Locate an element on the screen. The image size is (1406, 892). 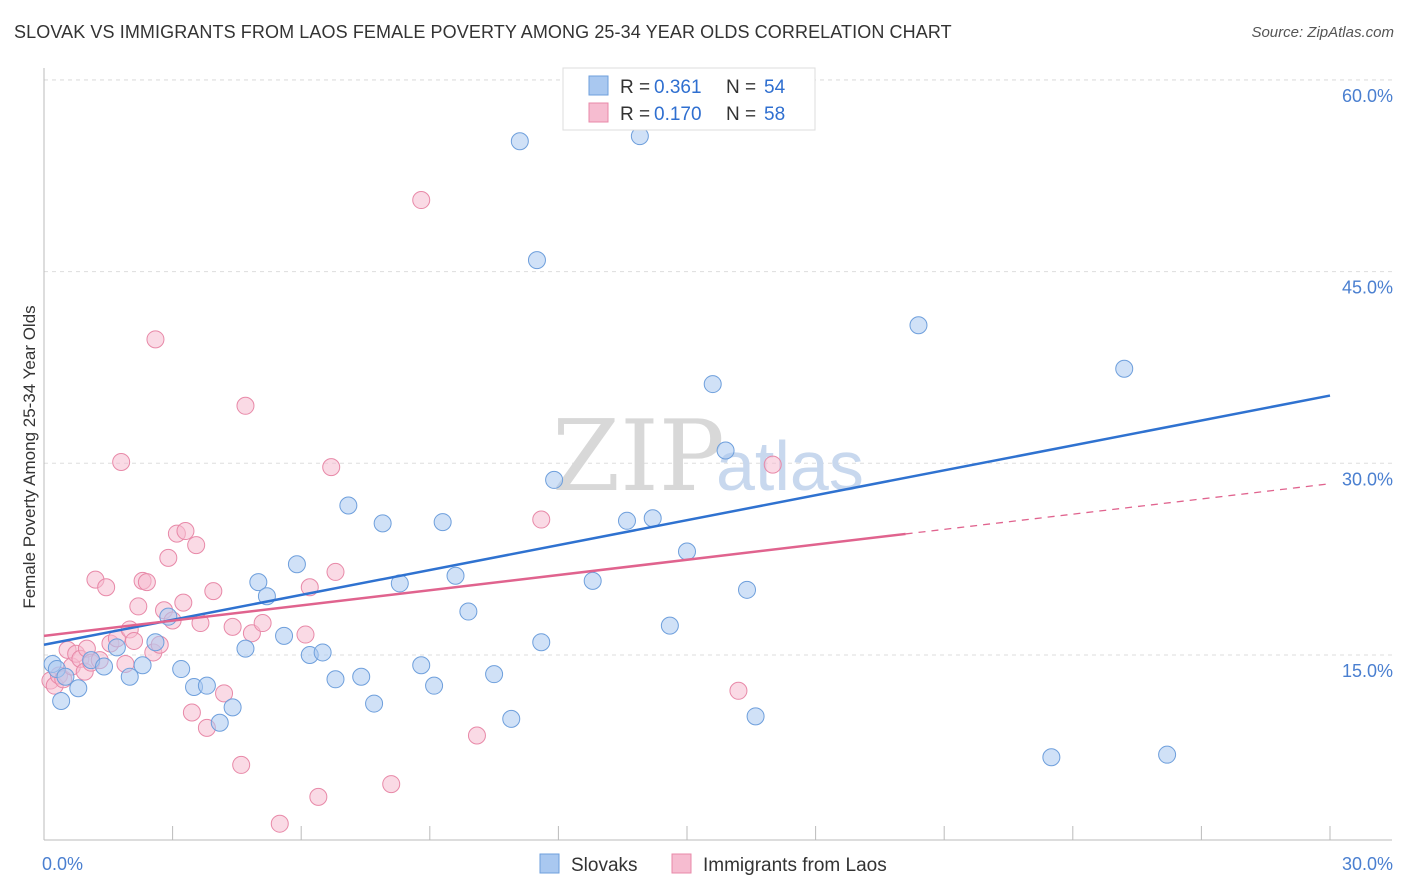
legend-bottom: Slovaks Immigrants from Laos is located at coordinates (713, 864).